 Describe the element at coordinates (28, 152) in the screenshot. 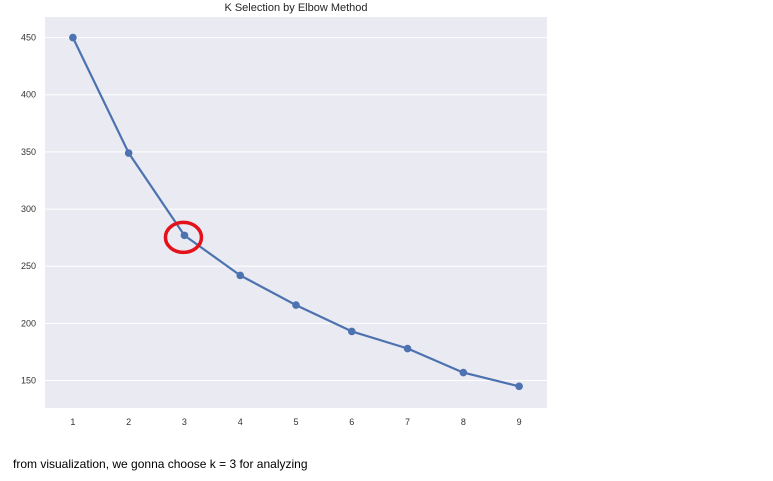

I see `y-tick-label: 350` at that location.